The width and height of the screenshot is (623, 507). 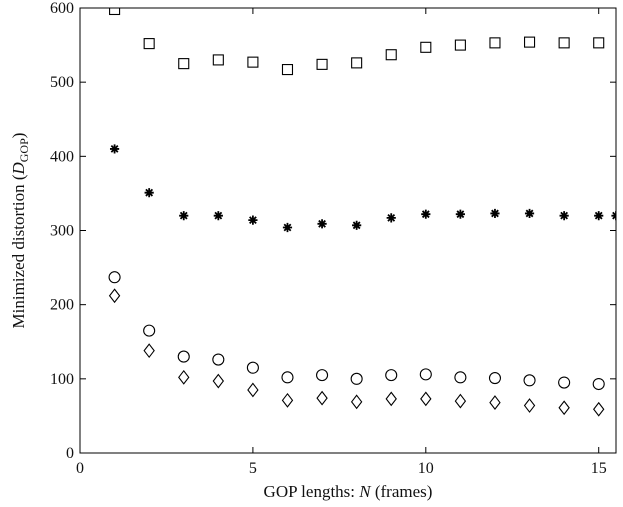 What do you see at coordinates (62, 305) in the screenshot?
I see `y-tick-label: 200` at bounding box center [62, 305].